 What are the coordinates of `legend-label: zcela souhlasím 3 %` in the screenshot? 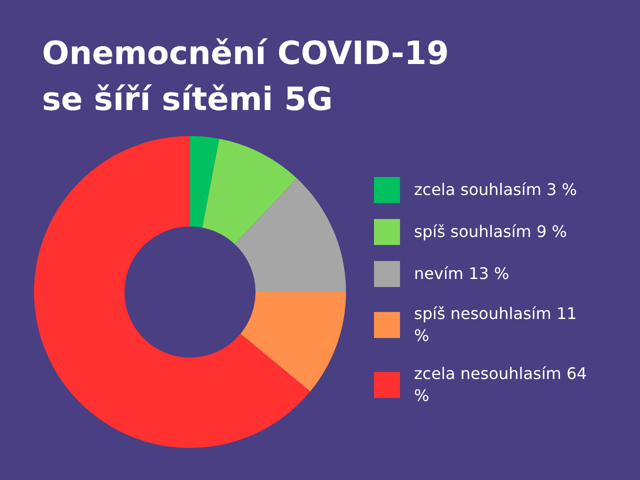 It's located at (496, 190).